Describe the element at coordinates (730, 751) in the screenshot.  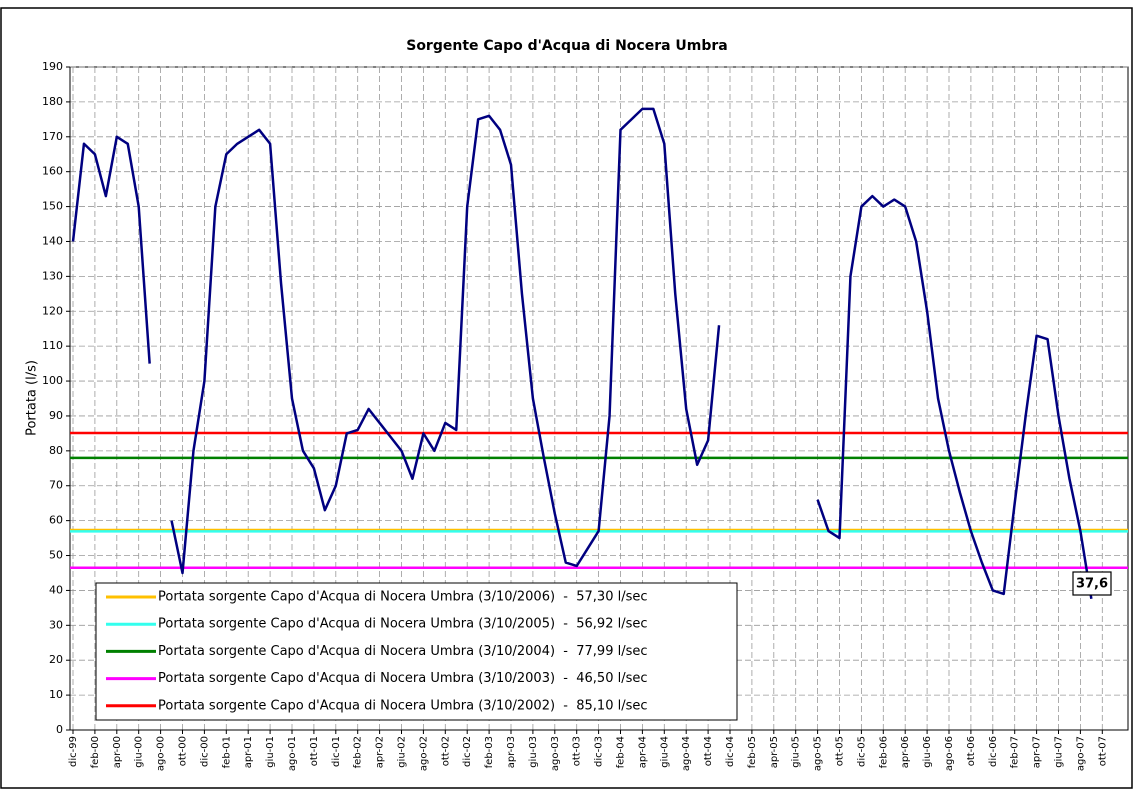
I see `x-tick-label: dic-04` at that location.